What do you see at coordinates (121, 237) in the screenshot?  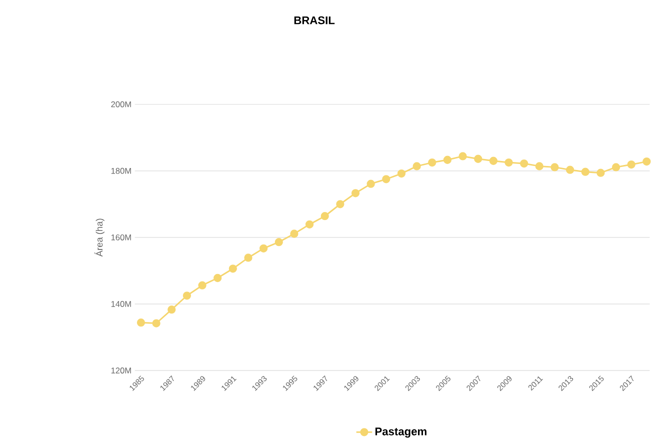 I see `y-tick-label: 160M` at bounding box center [121, 237].